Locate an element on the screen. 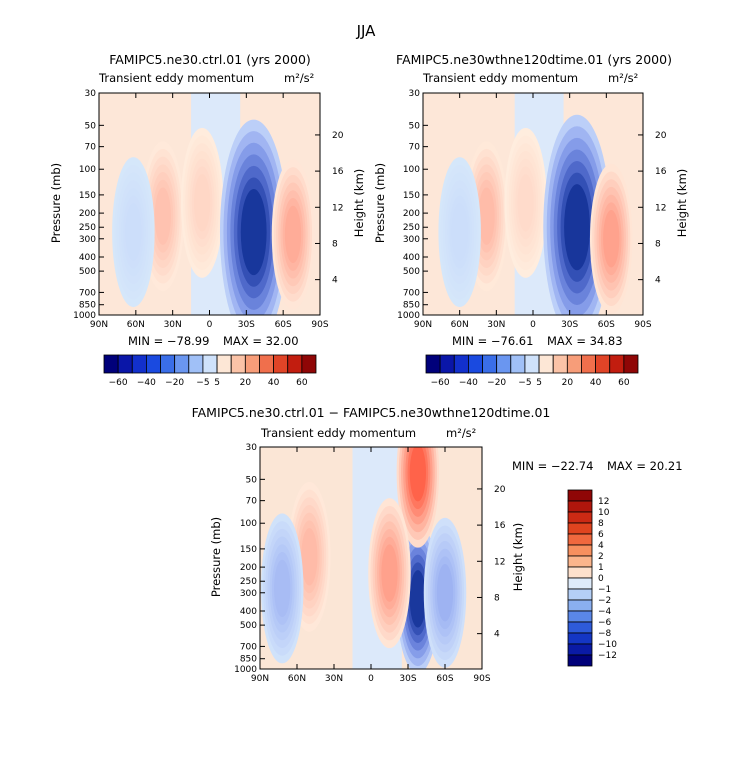 Image resolution: width=733 pixels, height=762 pixels. min-label: MIN = −22.74 is located at coordinates (552, 466).